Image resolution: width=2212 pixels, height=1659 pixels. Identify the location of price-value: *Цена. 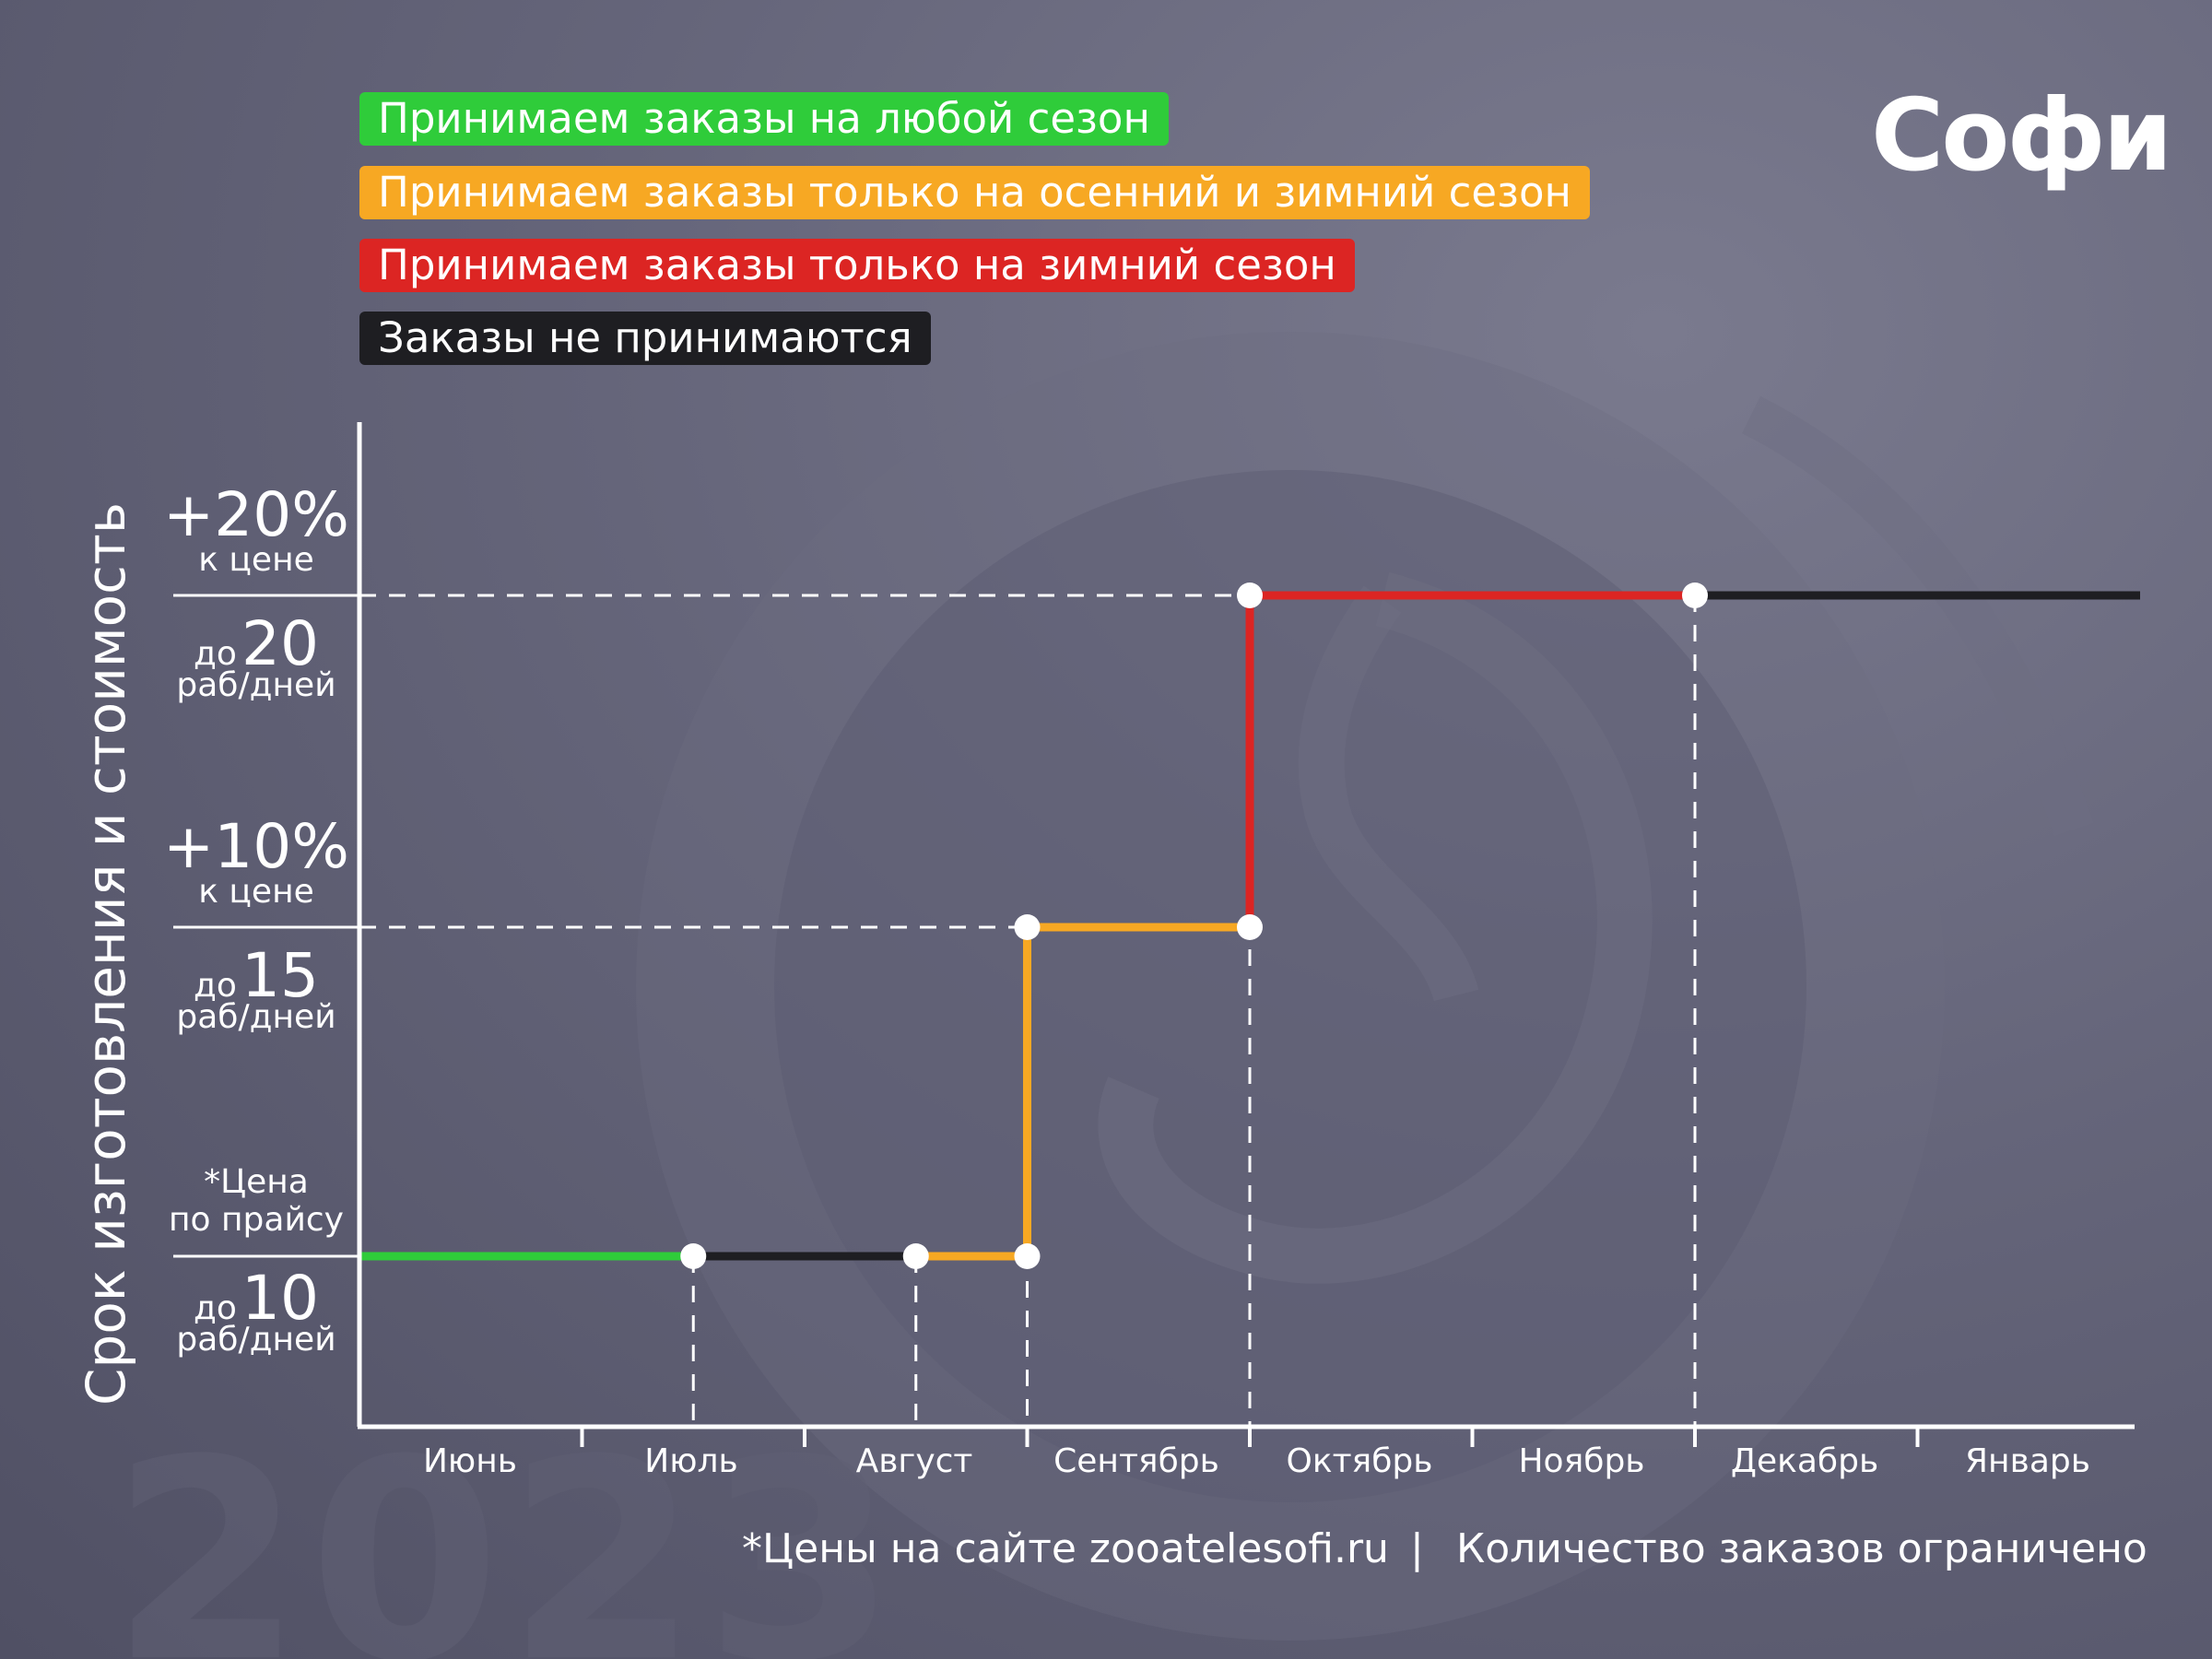
(256, 1182).